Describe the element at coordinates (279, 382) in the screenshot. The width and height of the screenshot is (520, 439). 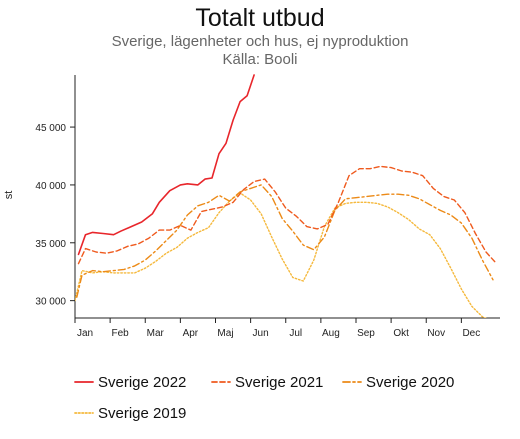
I see `legend-label: Sverige 2021` at that location.